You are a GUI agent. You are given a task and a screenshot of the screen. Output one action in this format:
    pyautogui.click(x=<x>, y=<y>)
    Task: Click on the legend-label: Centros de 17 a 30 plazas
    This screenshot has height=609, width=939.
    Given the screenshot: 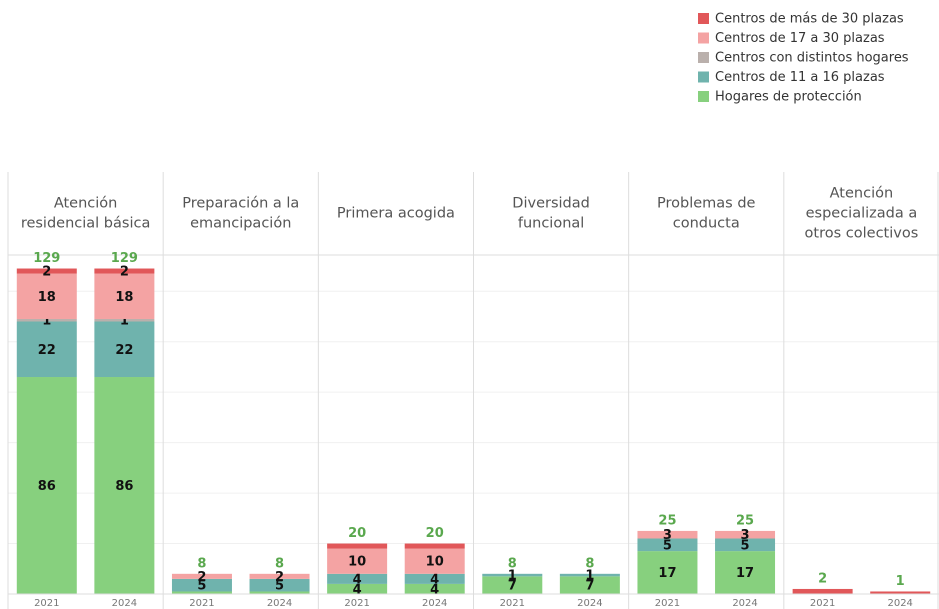 What is the action you would take?
    pyautogui.click(x=800, y=38)
    